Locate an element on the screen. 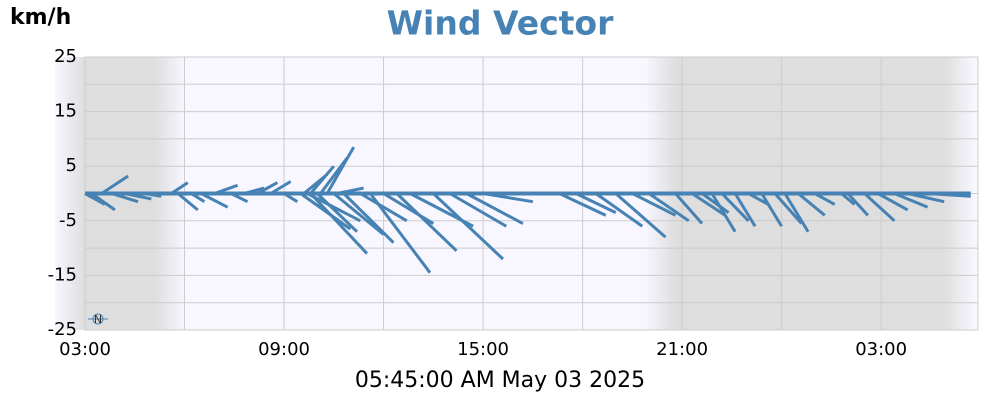 The image size is (1000, 400). subtitle: 05:45:00 AM May 03 2025 is located at coordinates (500, 380).